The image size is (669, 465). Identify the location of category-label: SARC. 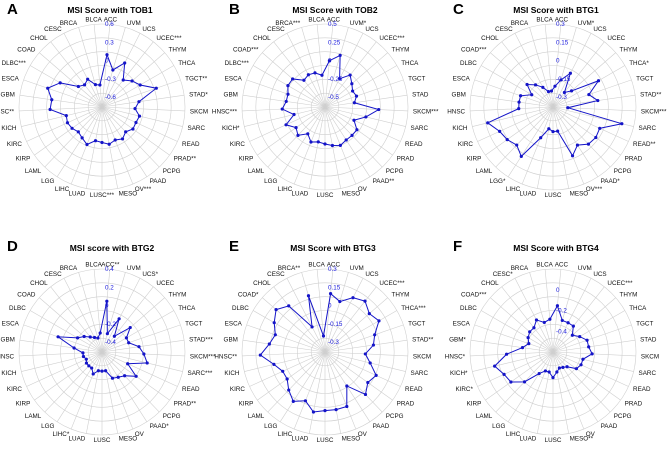
(648, 373).